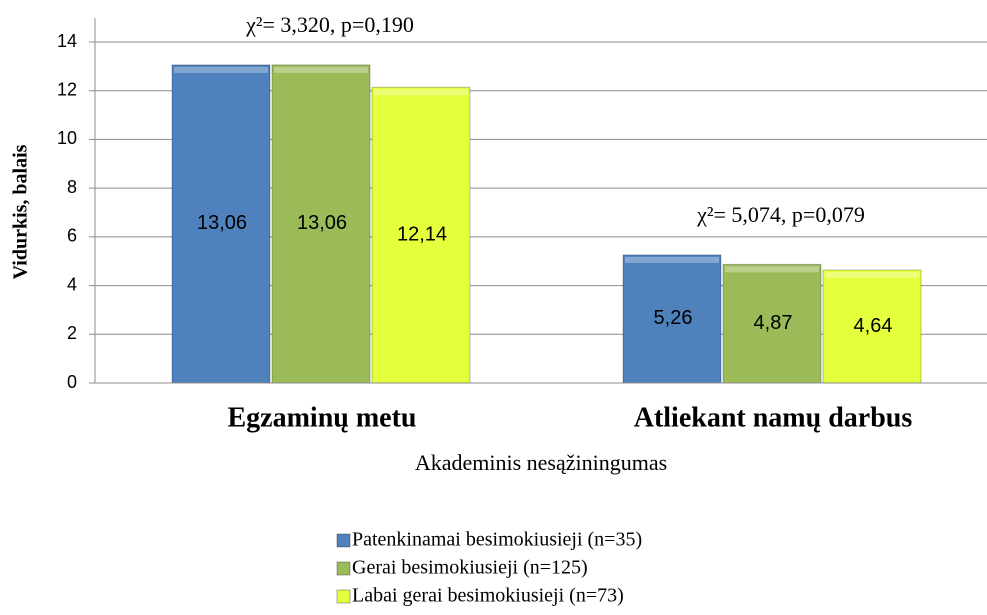 This screenshot has width=987, height=615. I want to click on data-label: 4,64, so click(873, 326).